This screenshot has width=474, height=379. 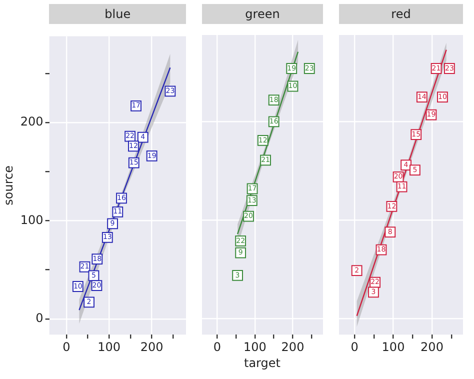 I want to click on y-tick-label: 200, so click(x=32, y=121).